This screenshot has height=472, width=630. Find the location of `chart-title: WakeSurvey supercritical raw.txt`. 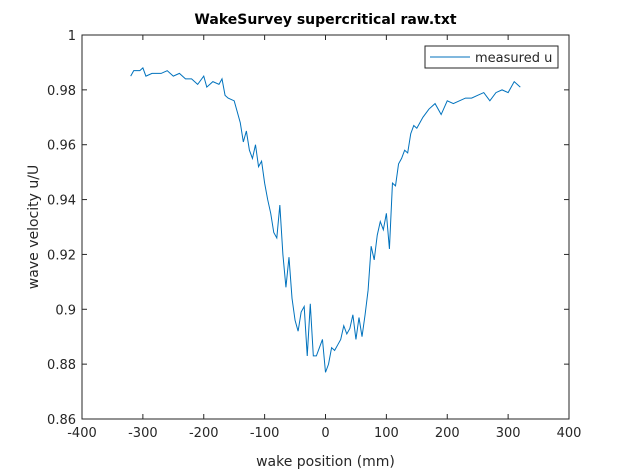

chart-title: WakeSurvey supercritical raw.txt is located at coordinates (325, 20).